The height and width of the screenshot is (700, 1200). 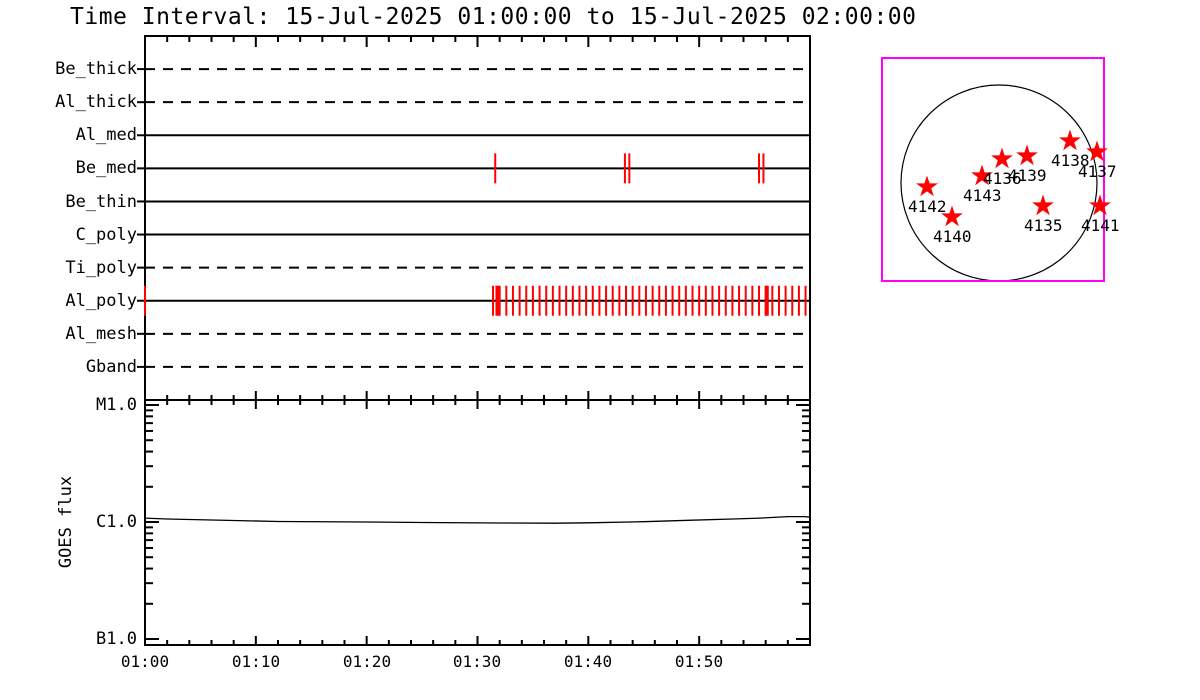 I want to click on timeline-top-ticks, so click(x=477, y=41).